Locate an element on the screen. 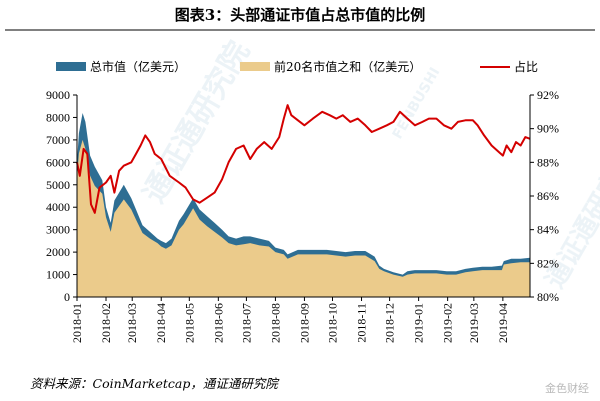 This screenshot has width=600, height=401. left-tick-label: 5000 is located at coordinates (58, 185).